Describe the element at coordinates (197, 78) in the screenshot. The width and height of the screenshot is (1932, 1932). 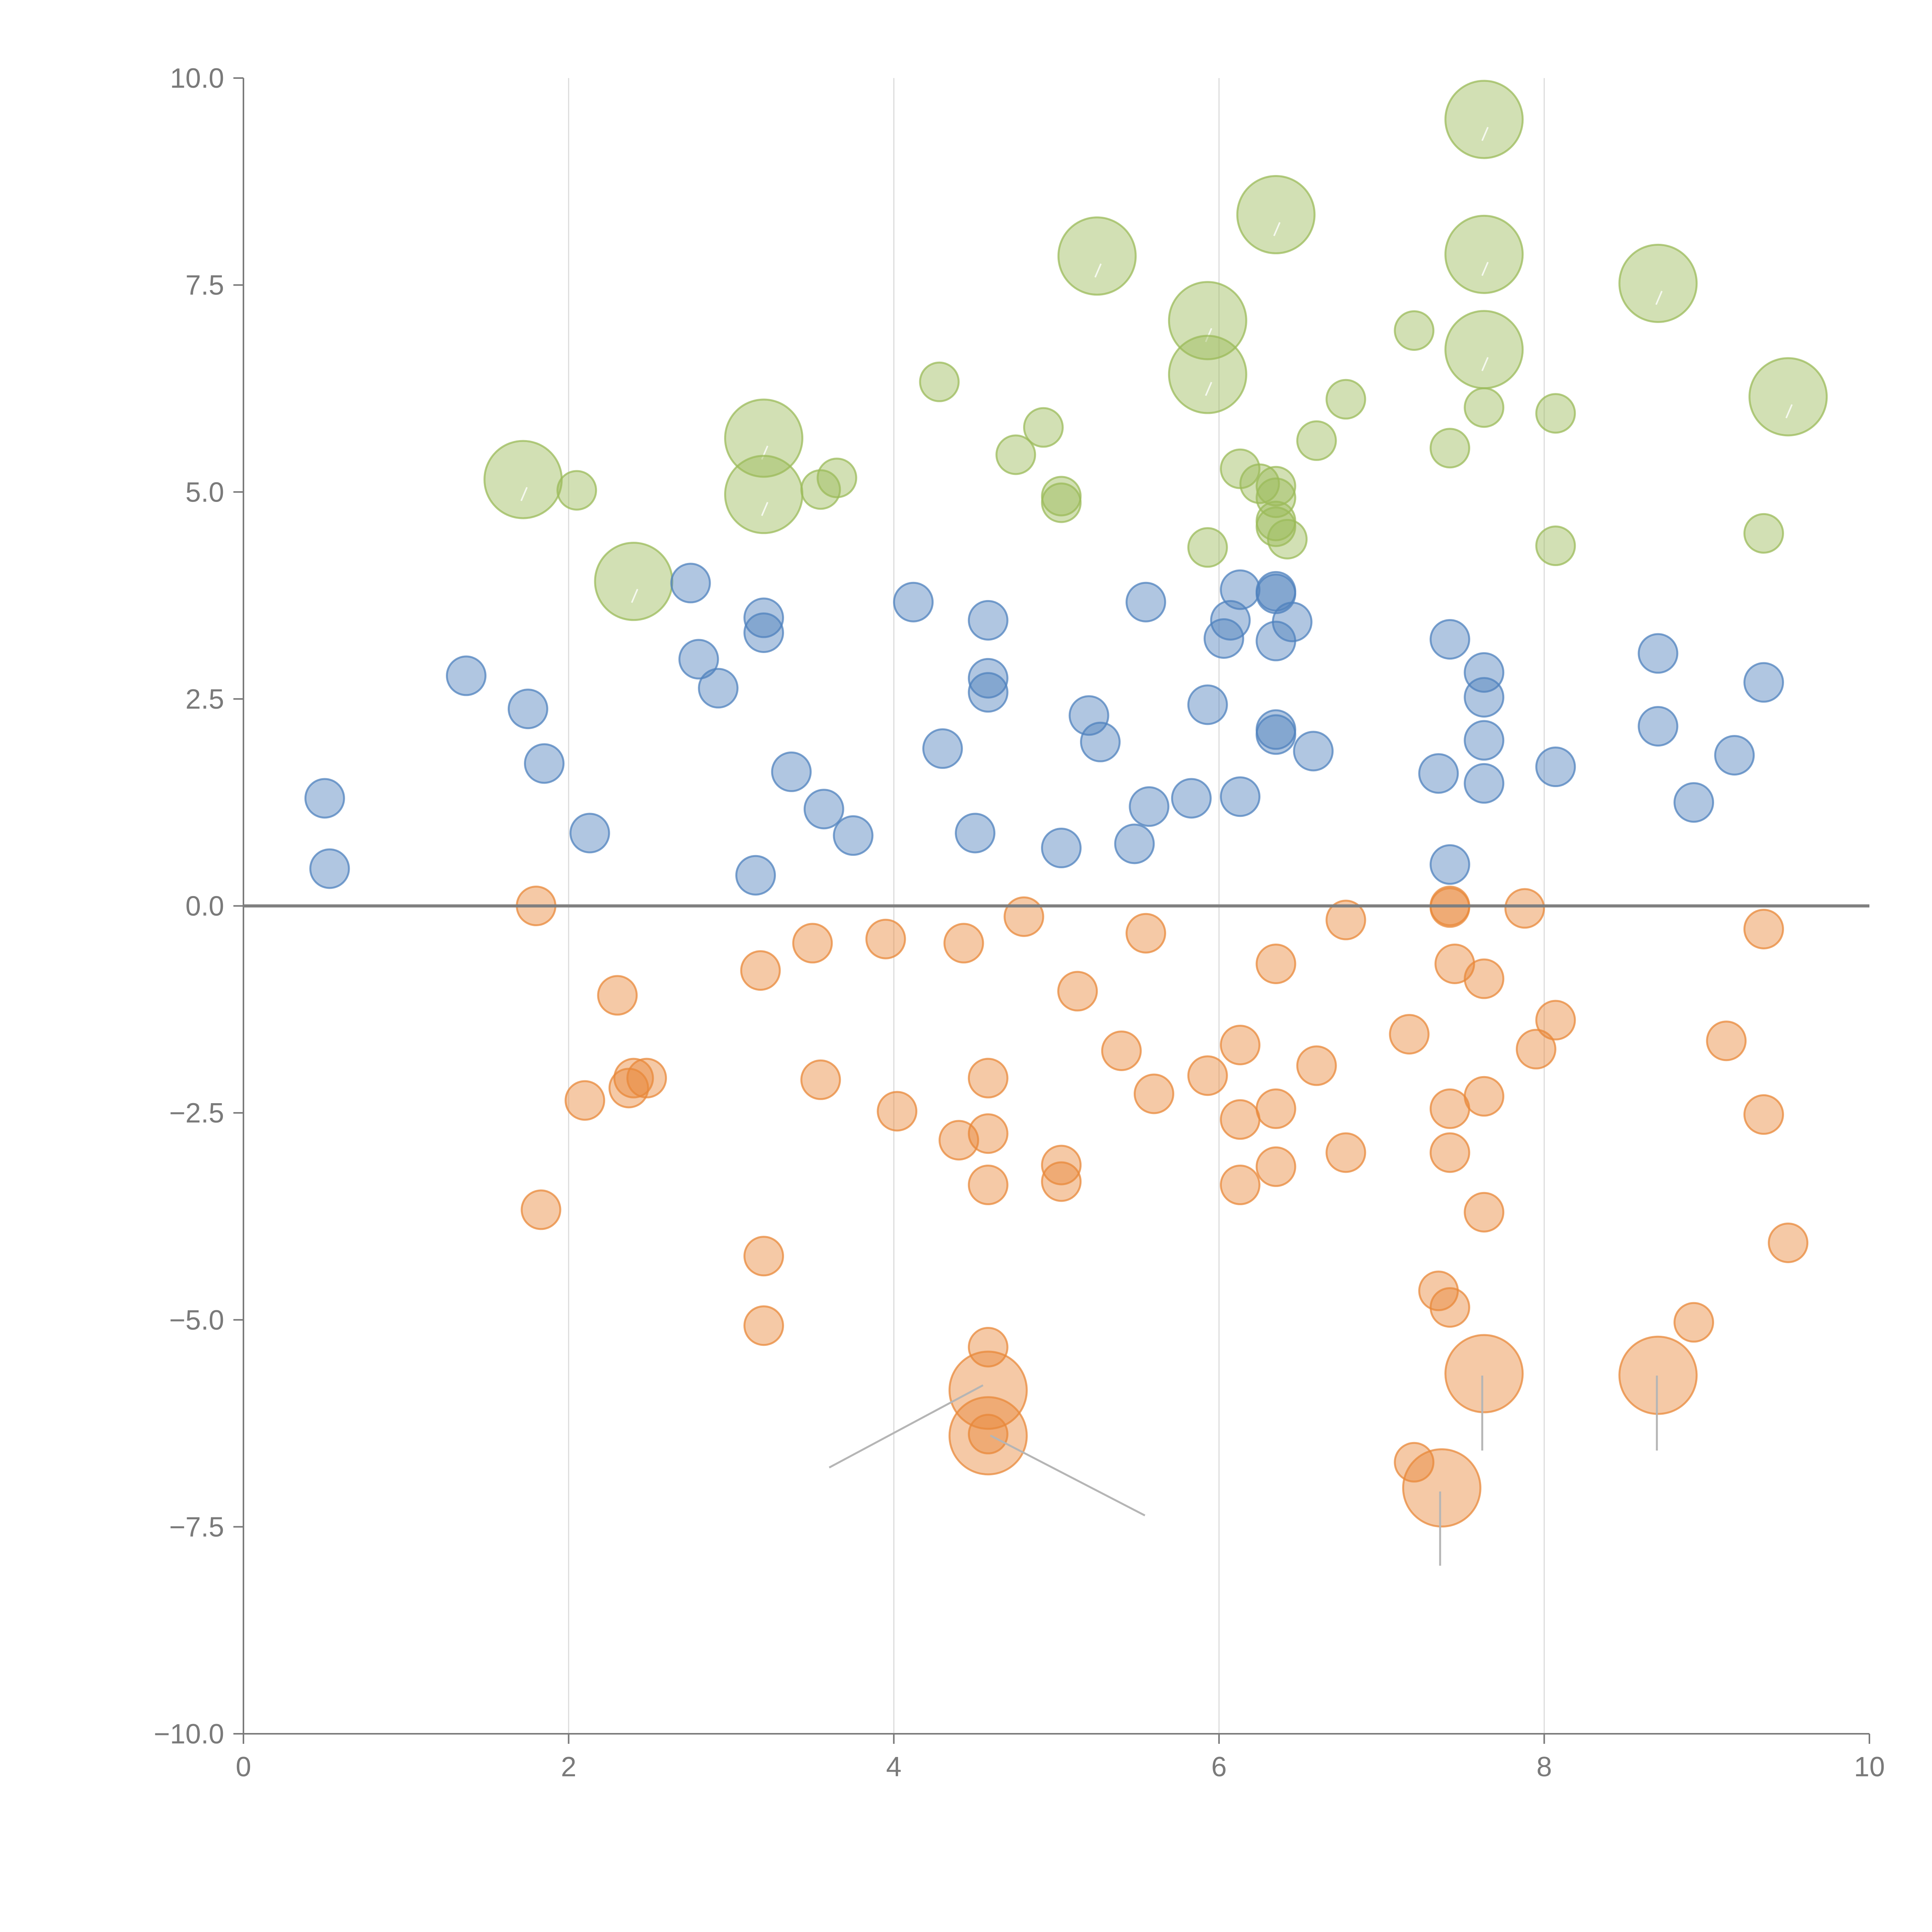
I see `y-tick-label: 10.0` at that location.